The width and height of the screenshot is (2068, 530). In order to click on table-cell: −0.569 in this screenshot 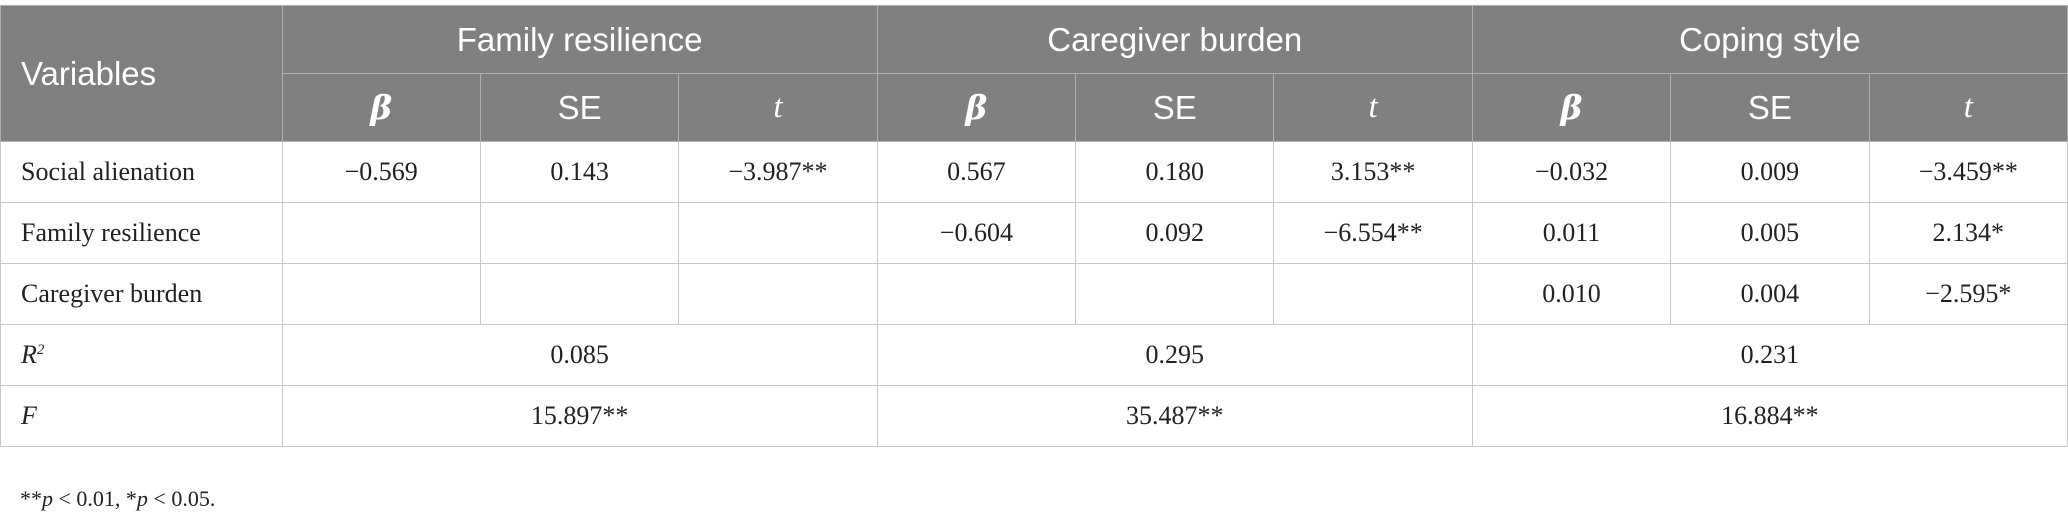, I will do `click(381, 172)`.